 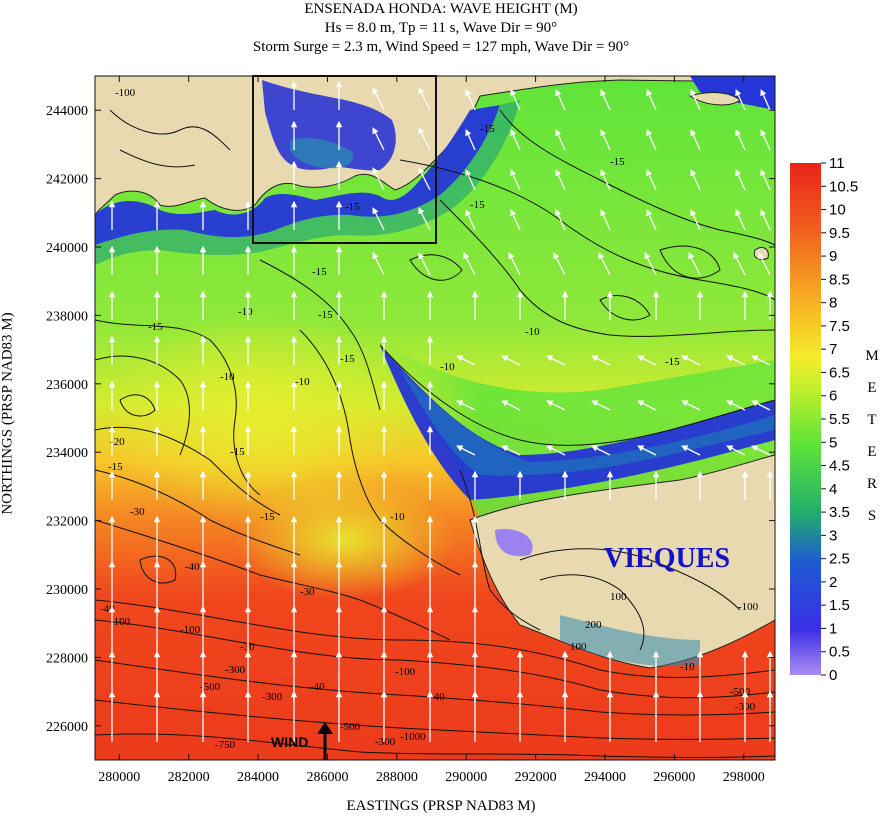 I want to click on colorbar-unit-letter: R, so click(x=871, y=484).